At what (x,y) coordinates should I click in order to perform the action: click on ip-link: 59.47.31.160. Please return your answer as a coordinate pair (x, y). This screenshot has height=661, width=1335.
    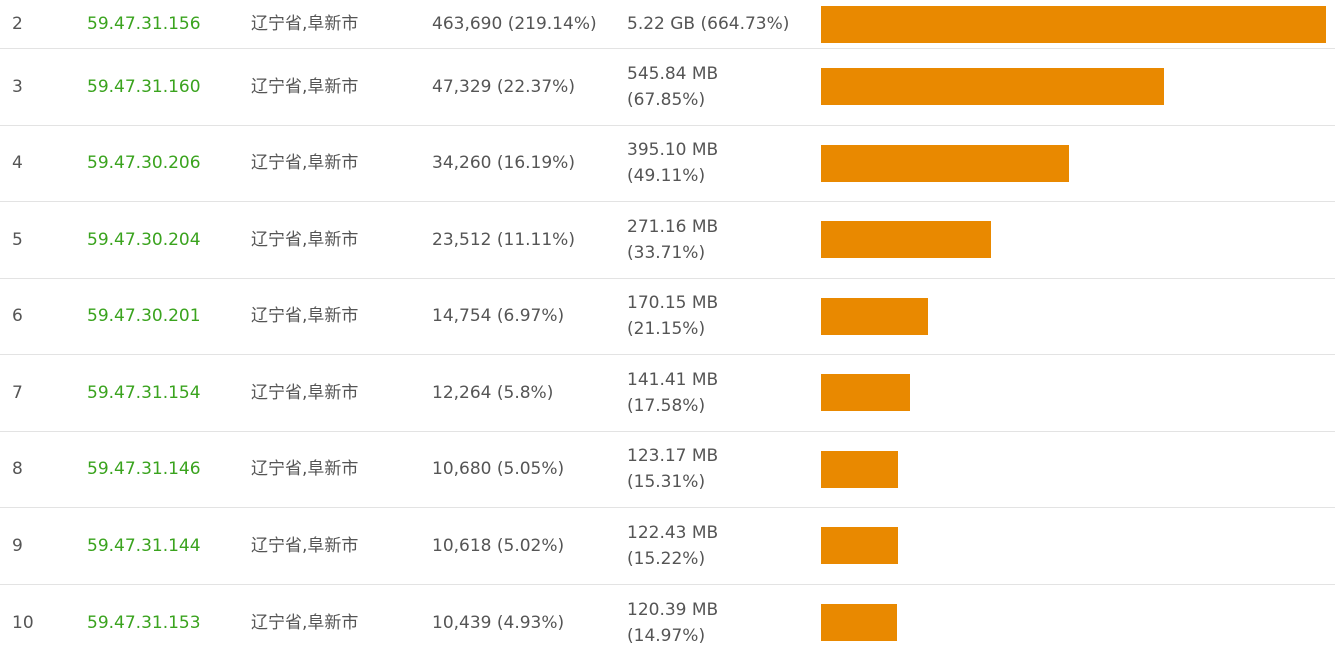
    Looking at the image, I should click on (162, 87).